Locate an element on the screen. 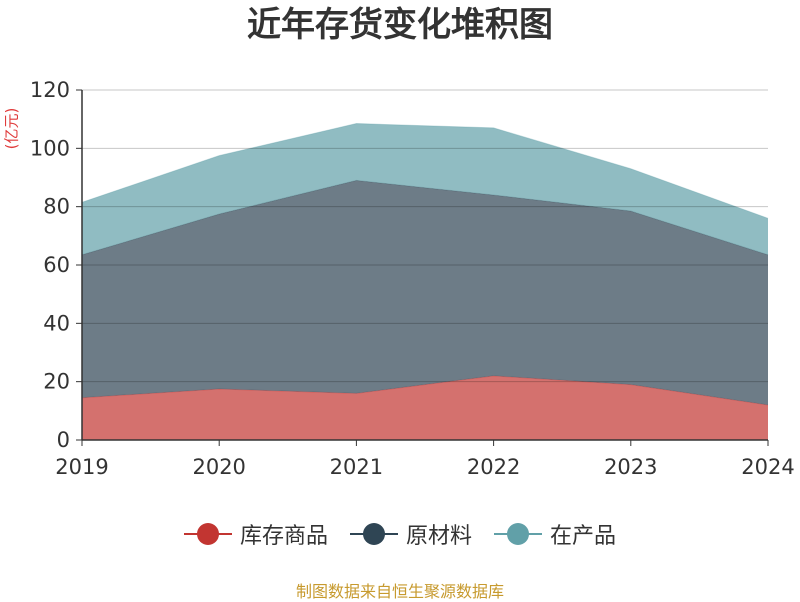 This screenshot has height=602, width=800. y-tick-label-100: 100 is located at coordinates (50, 148).